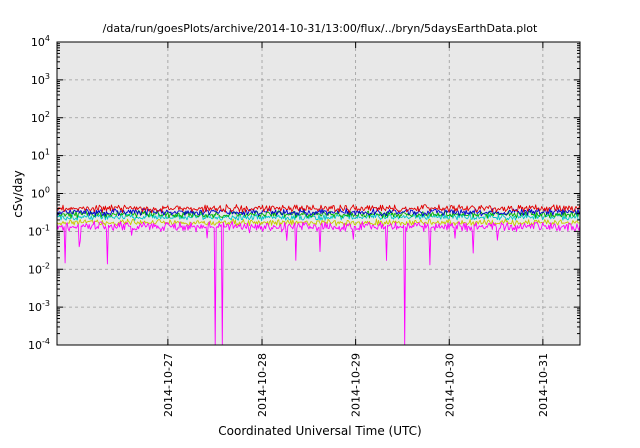 Image resolution: width=640 pixels, height=448 pixels. Describe the element at coordinates (40, 193) in the screenshot. I see `y-tick-label: 10⁰` at that location.